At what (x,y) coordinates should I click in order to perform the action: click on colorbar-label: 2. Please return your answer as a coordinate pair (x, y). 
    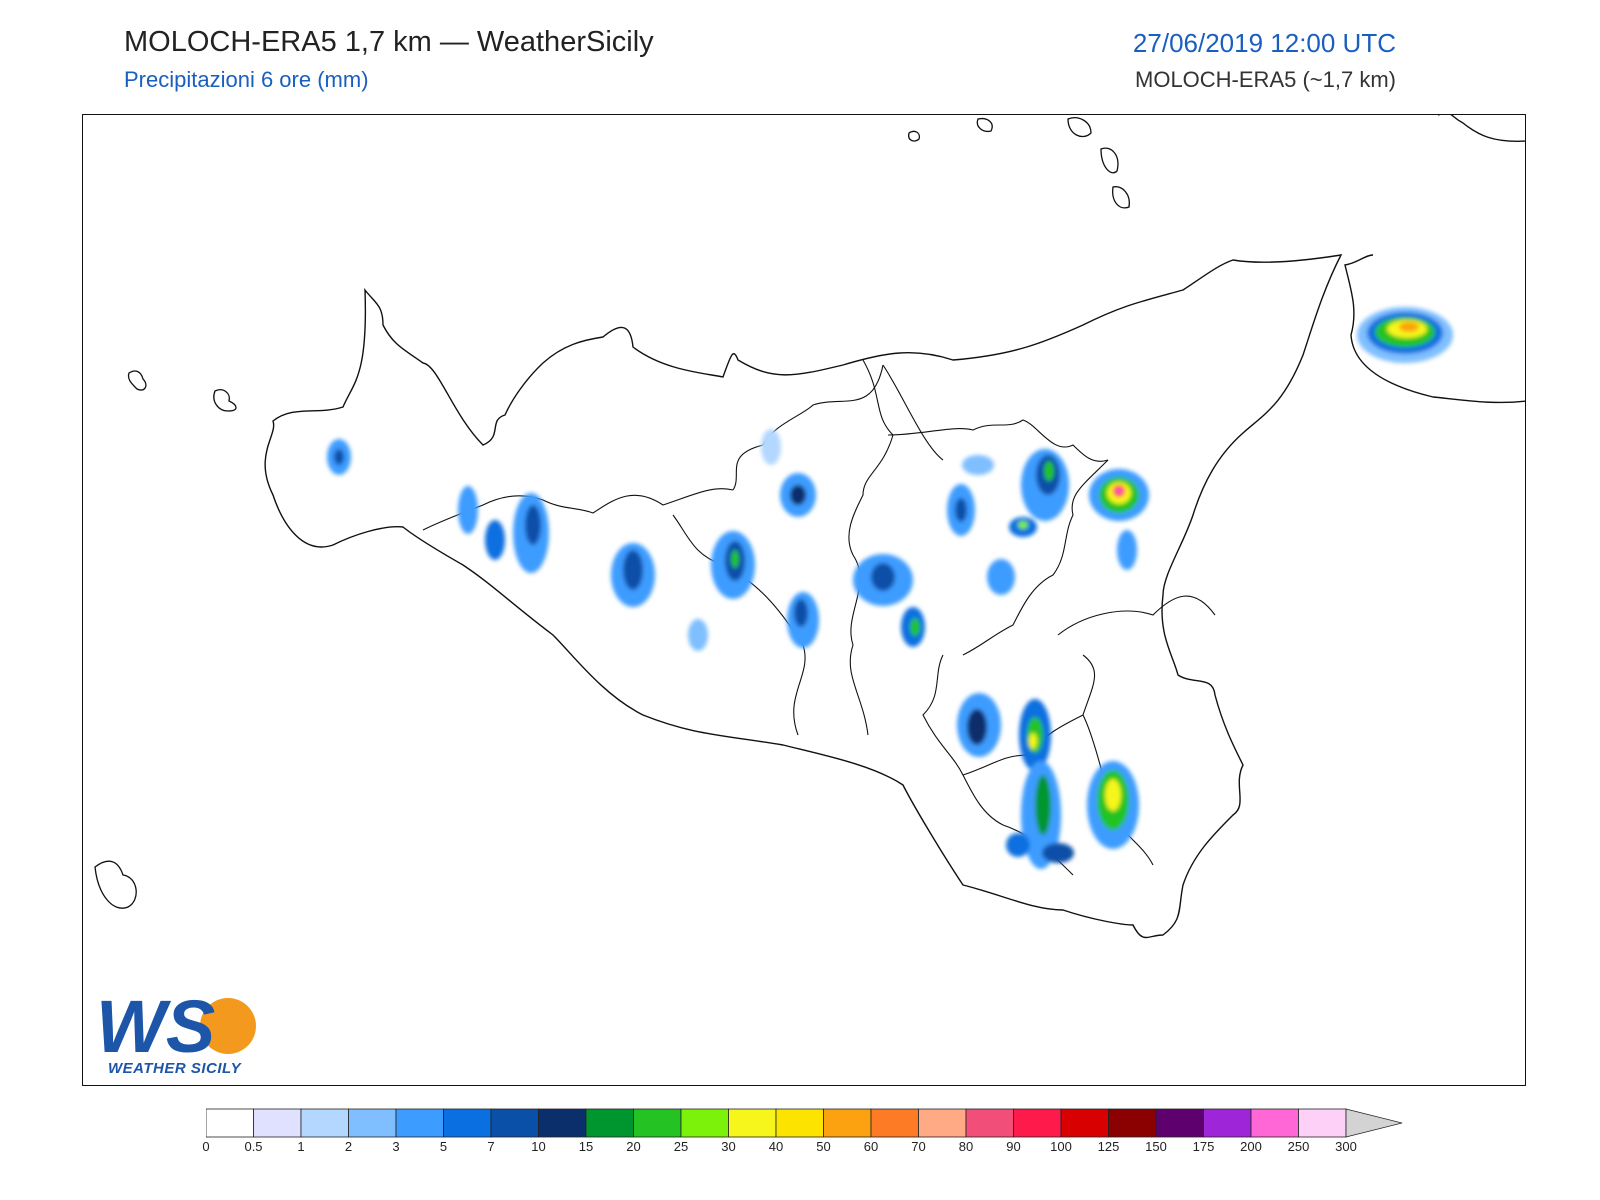
    Looking at the image, I should click on (348, 1146).